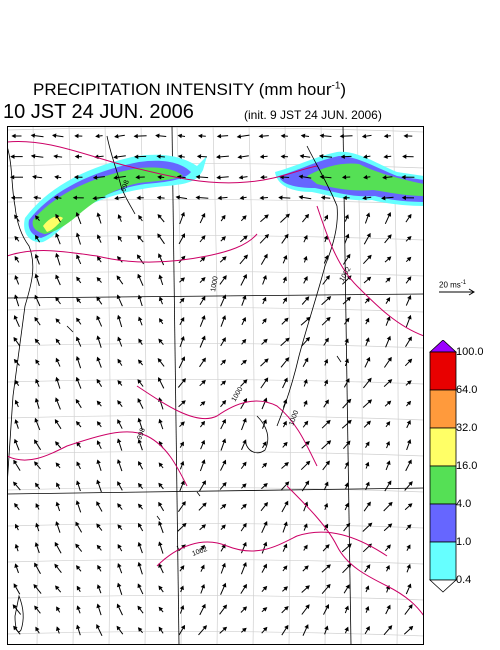 This screenshot has width=500, height=650. What do you see at coordinates (467, 466) in the screenshot?
I see `colorbar-level-label: 16.0` at bounding box center [467, 466].